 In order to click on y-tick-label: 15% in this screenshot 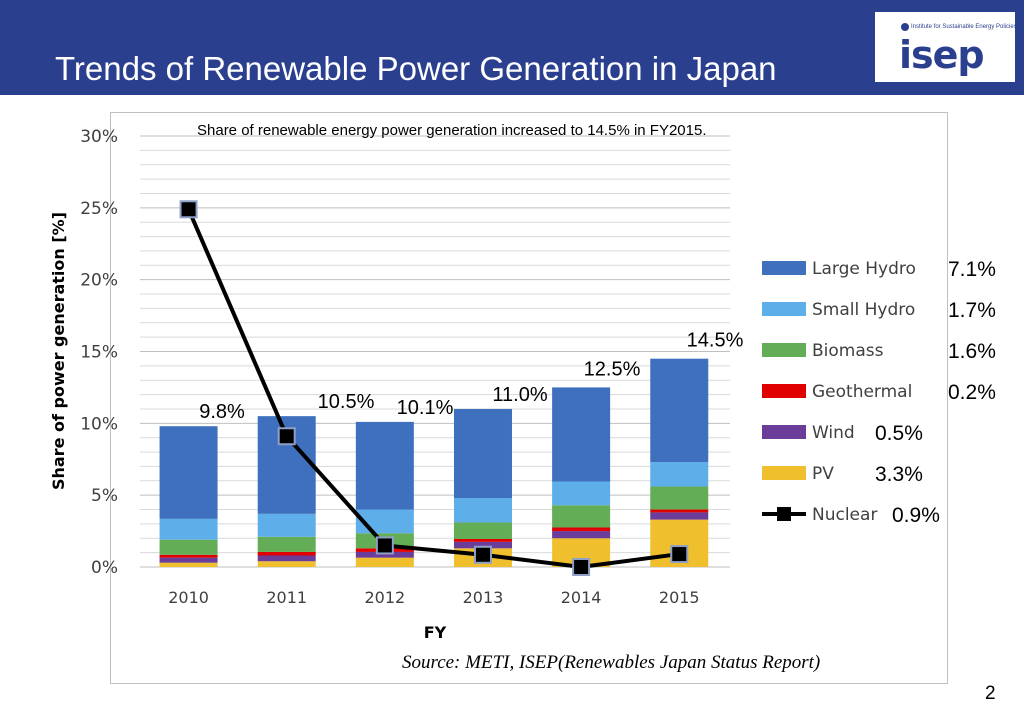, I will do `click(99, 353)`.